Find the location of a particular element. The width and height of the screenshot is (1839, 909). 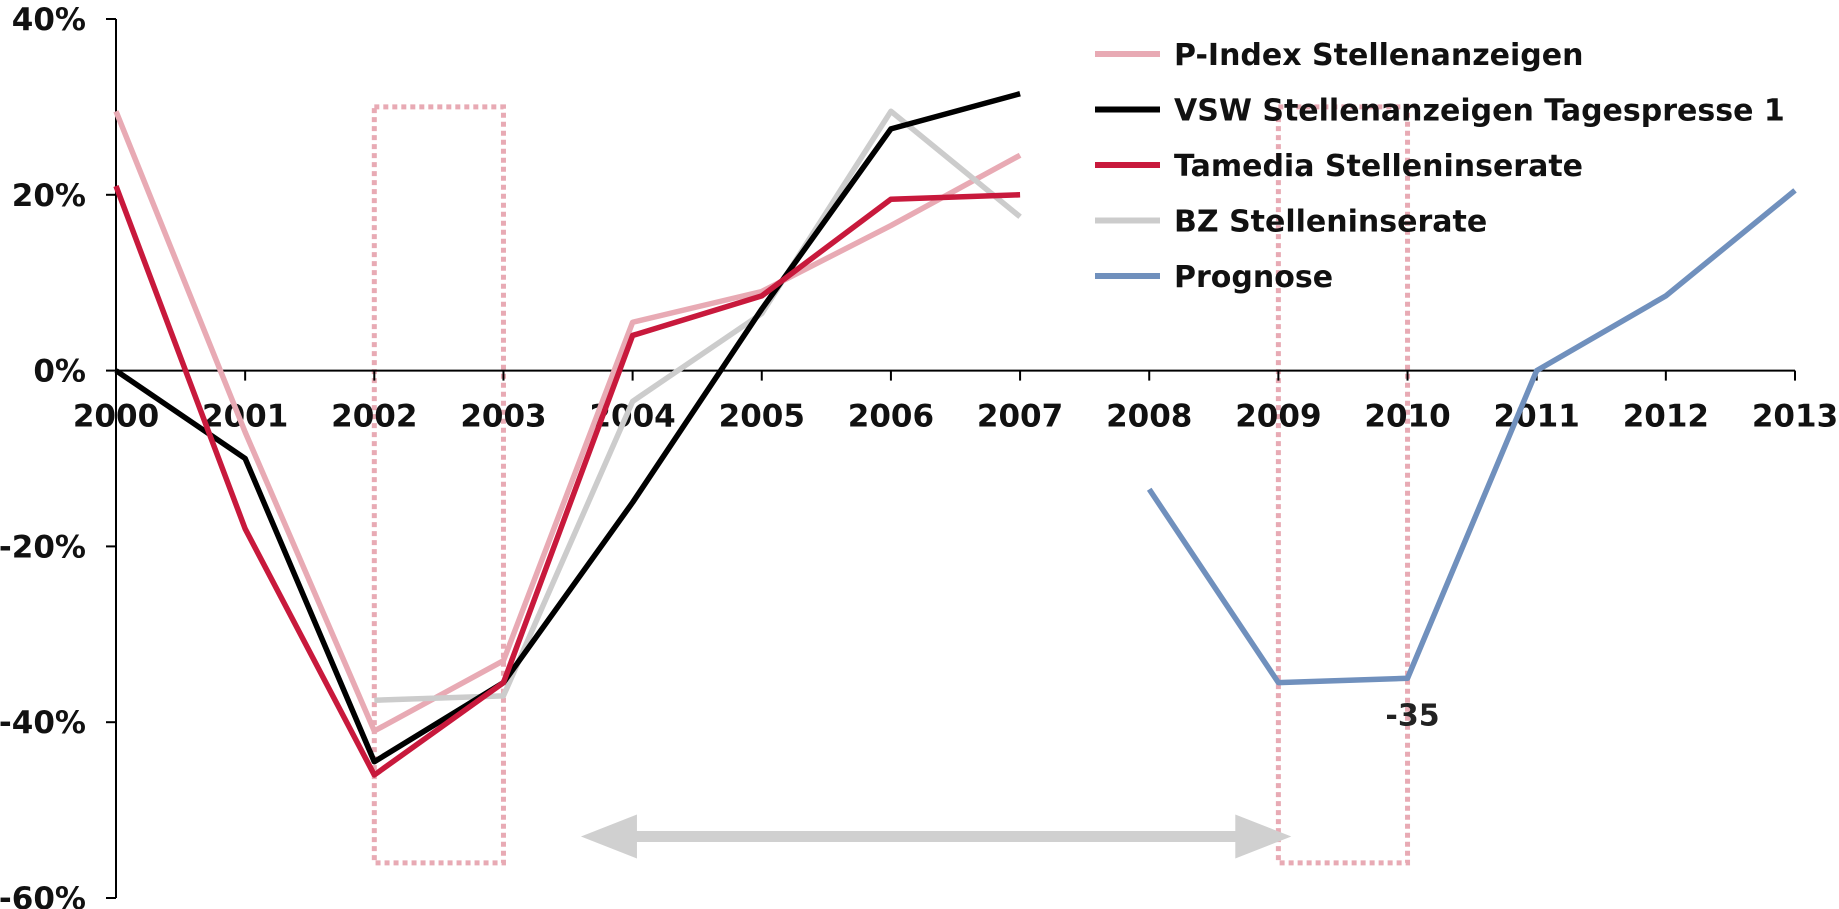

y-tick-label-2: 0% is located at coordinates (59, 372).